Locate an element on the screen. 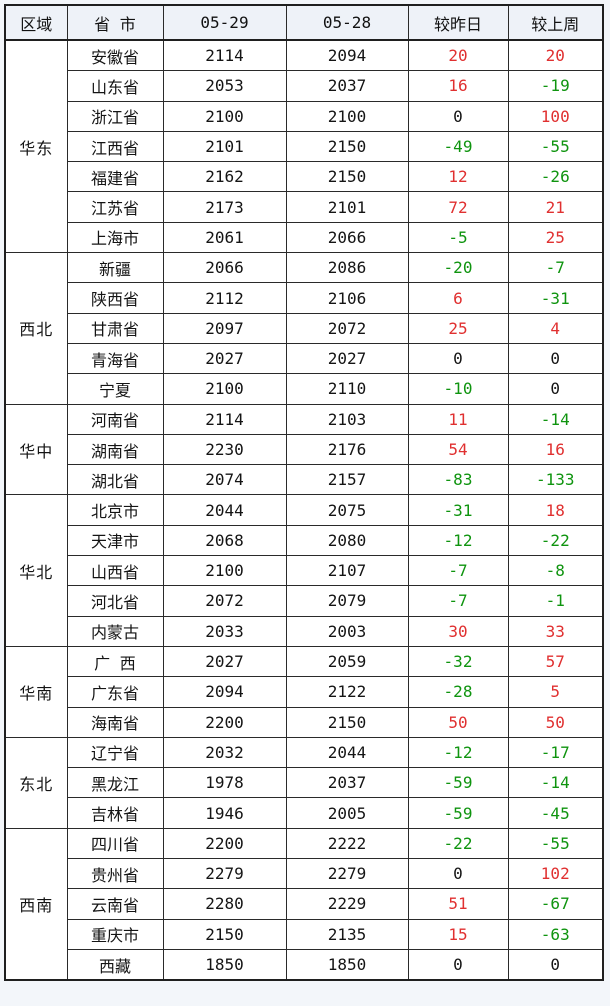 This screenshot has width=610, height=1006. price-05-29-cell: 2044 is located at coordinates (224, 510).